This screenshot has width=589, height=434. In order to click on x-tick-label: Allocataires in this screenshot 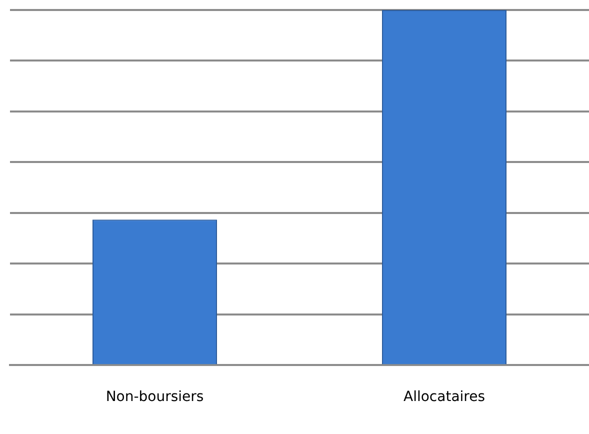, I will do `click(444, 397)`.